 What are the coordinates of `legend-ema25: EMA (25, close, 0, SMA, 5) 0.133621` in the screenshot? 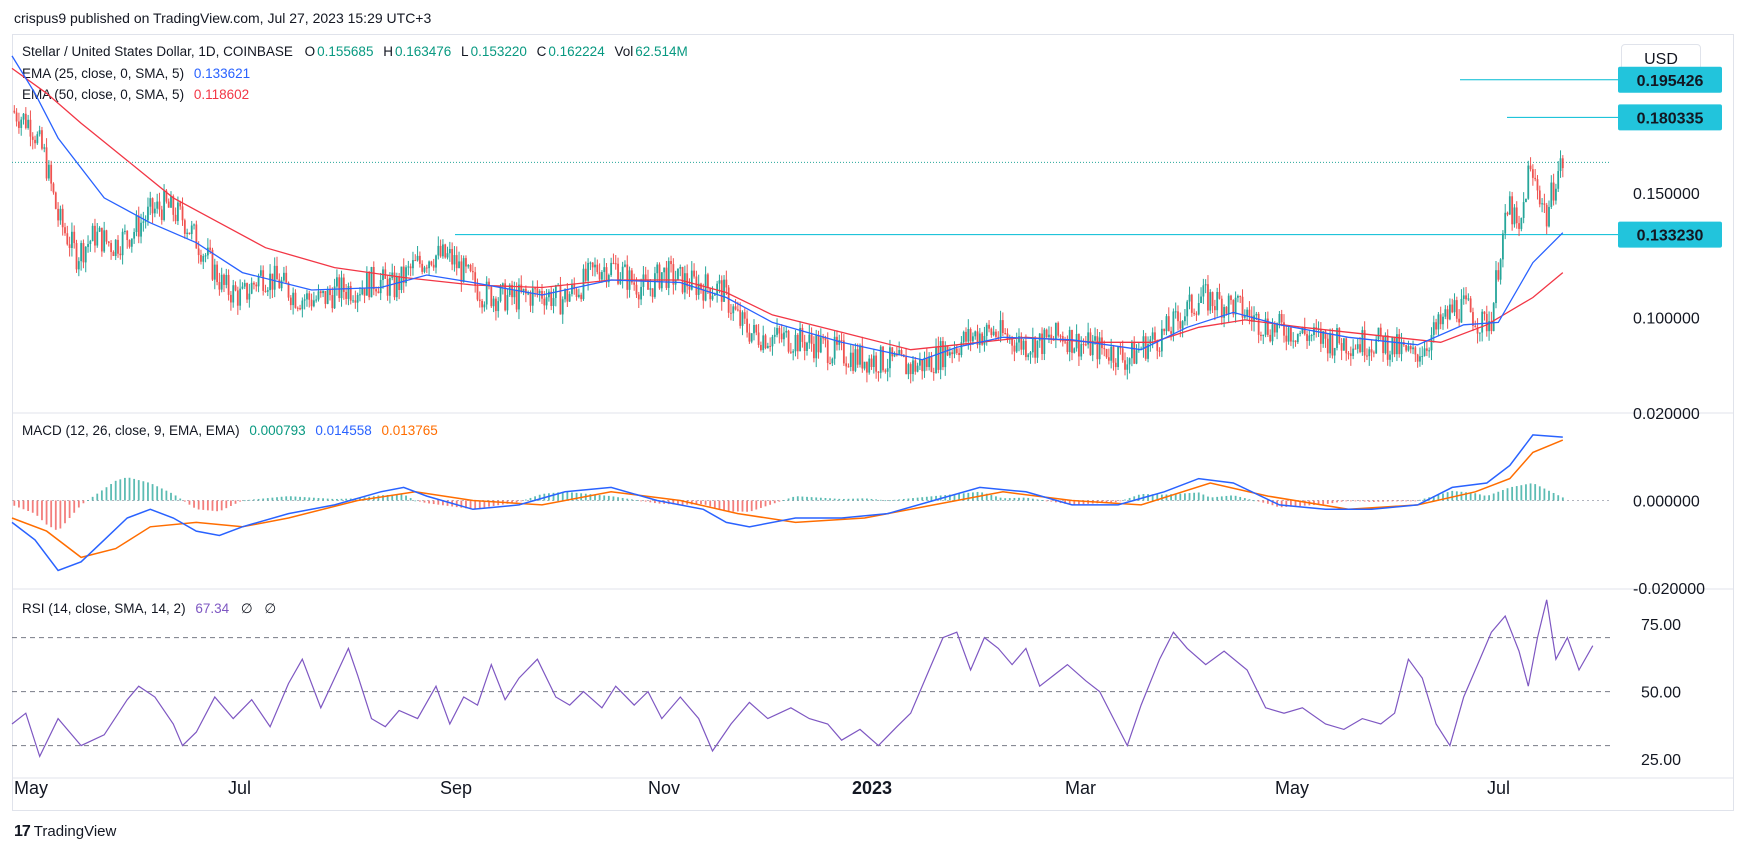 It's located at (136, 73).